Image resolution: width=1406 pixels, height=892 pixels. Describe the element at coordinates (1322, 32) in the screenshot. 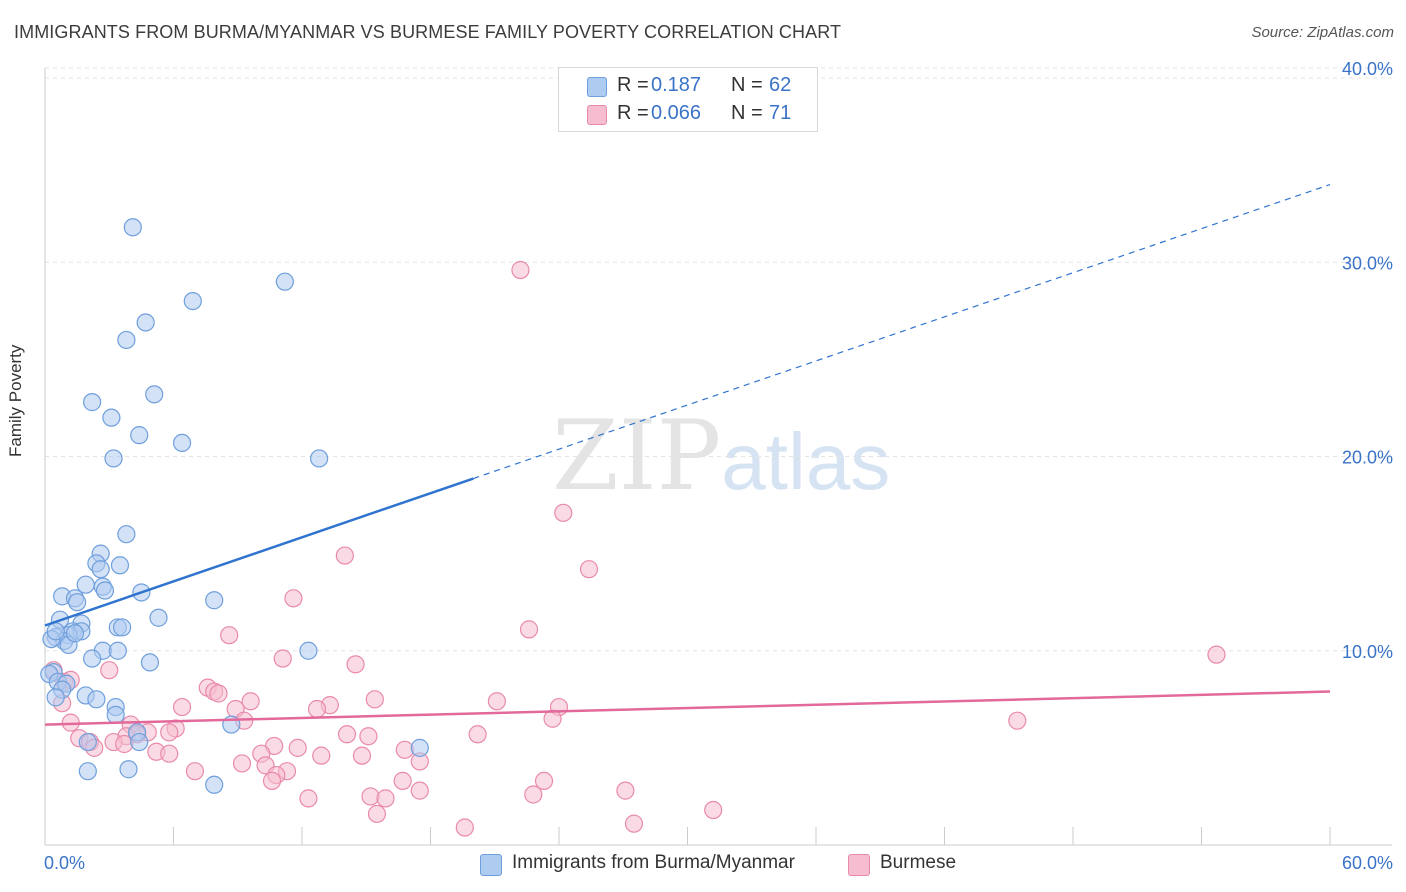

I see `source-label: Source: ZipAtlas.com` at that location.